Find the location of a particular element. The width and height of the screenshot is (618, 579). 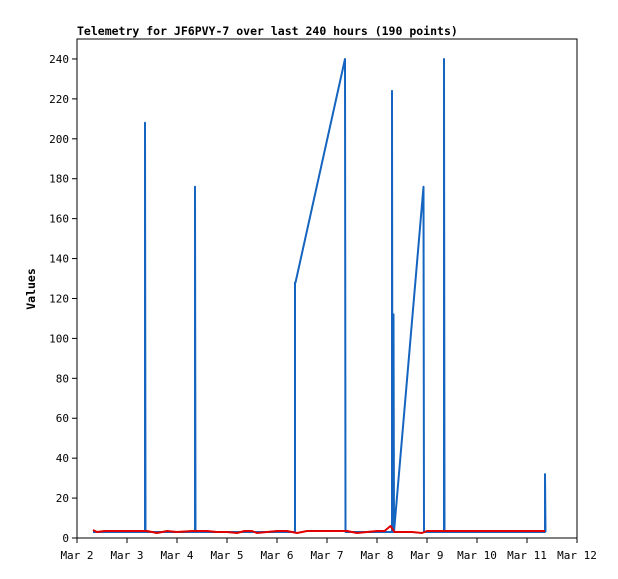

x-tick-label: Mar 5 is located at coordinates (226, 555).